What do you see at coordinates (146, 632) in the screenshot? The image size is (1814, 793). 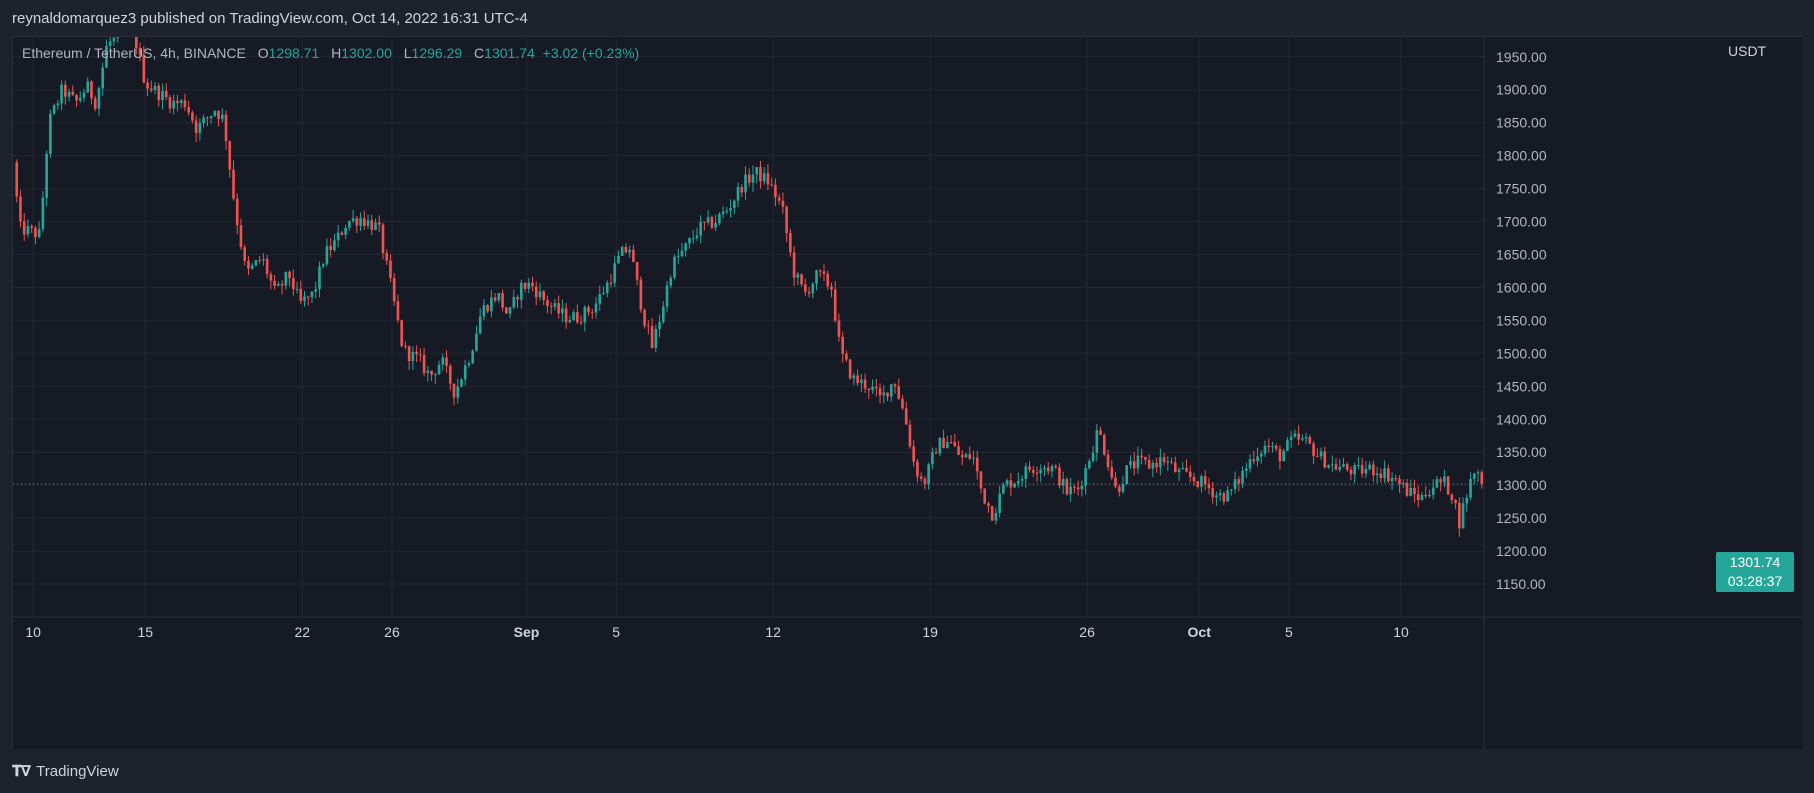 I see `x-tick-label: 15` at bounding box center [146, 632].